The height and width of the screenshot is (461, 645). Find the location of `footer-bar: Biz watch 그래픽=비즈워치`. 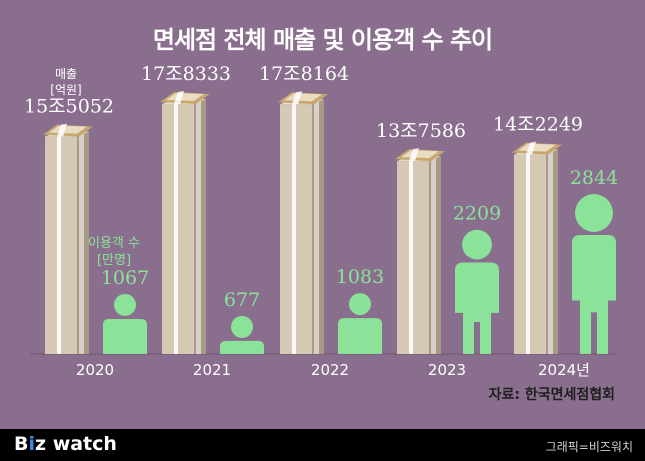

footer-bar: Biz watch 그래픽=비즈워치 is located at coordinates (322, 445).